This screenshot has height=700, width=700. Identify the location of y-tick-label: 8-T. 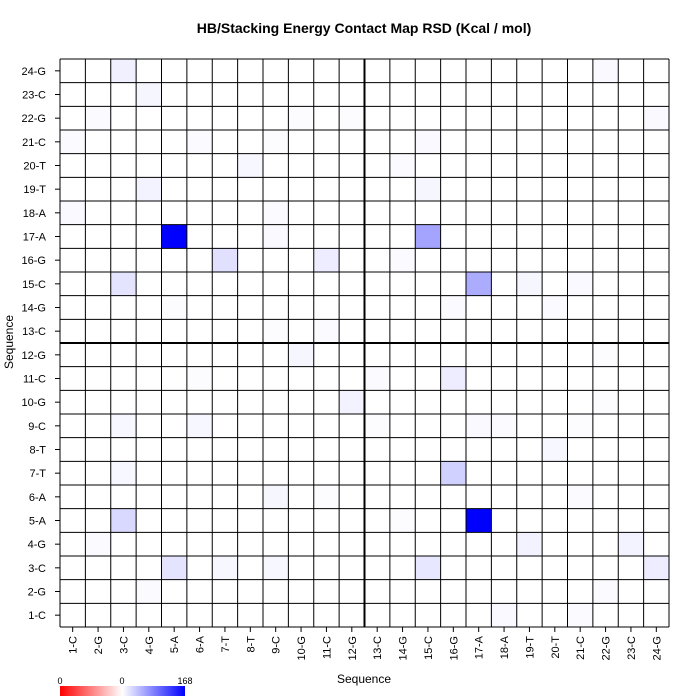
(38, 451).